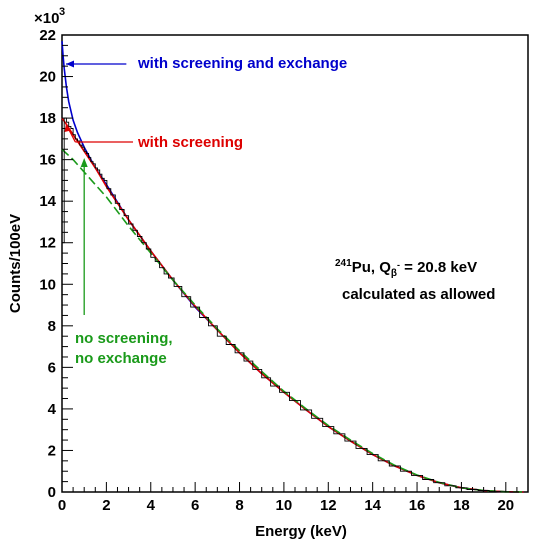 The image size is (533, 540). I want to click on x-tick-label: 10, so click(284, 505).